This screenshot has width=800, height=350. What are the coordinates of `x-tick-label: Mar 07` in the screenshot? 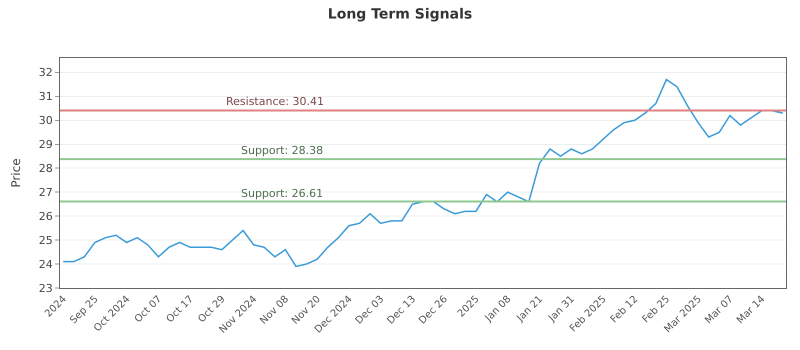 It's located at (719, 310).